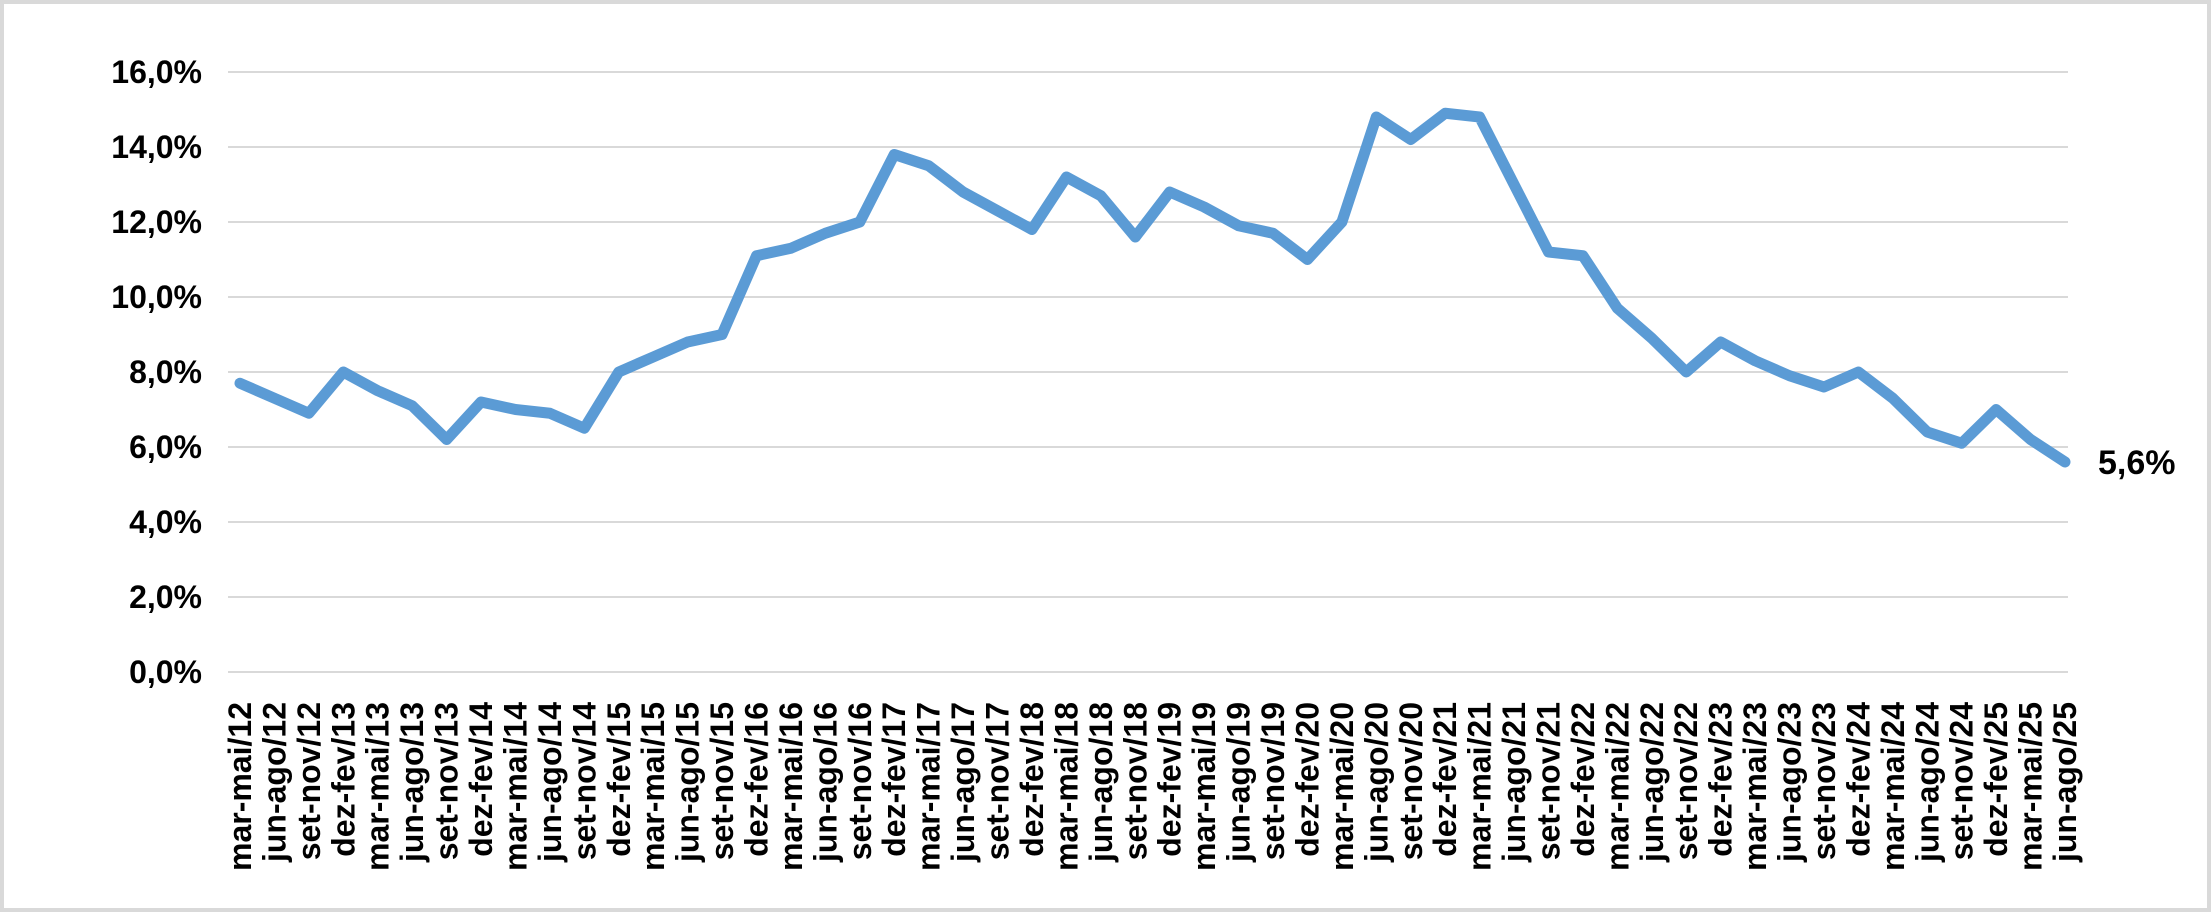  Describe the element at coordinates (1135, 781) in the screenshot. I see `x-axis-label: set-nov/18` at that location.